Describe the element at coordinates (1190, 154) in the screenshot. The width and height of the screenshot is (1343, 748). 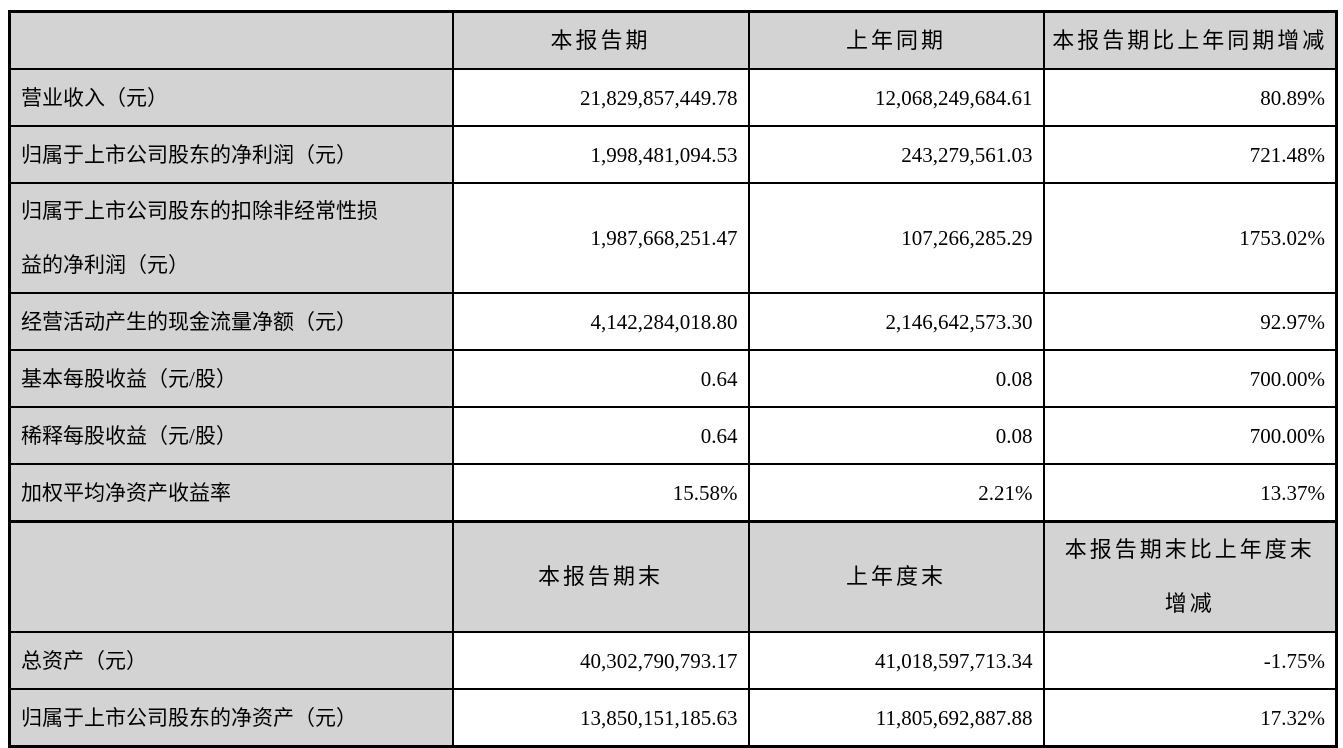
I see `change-value: 721.48%` at that location.